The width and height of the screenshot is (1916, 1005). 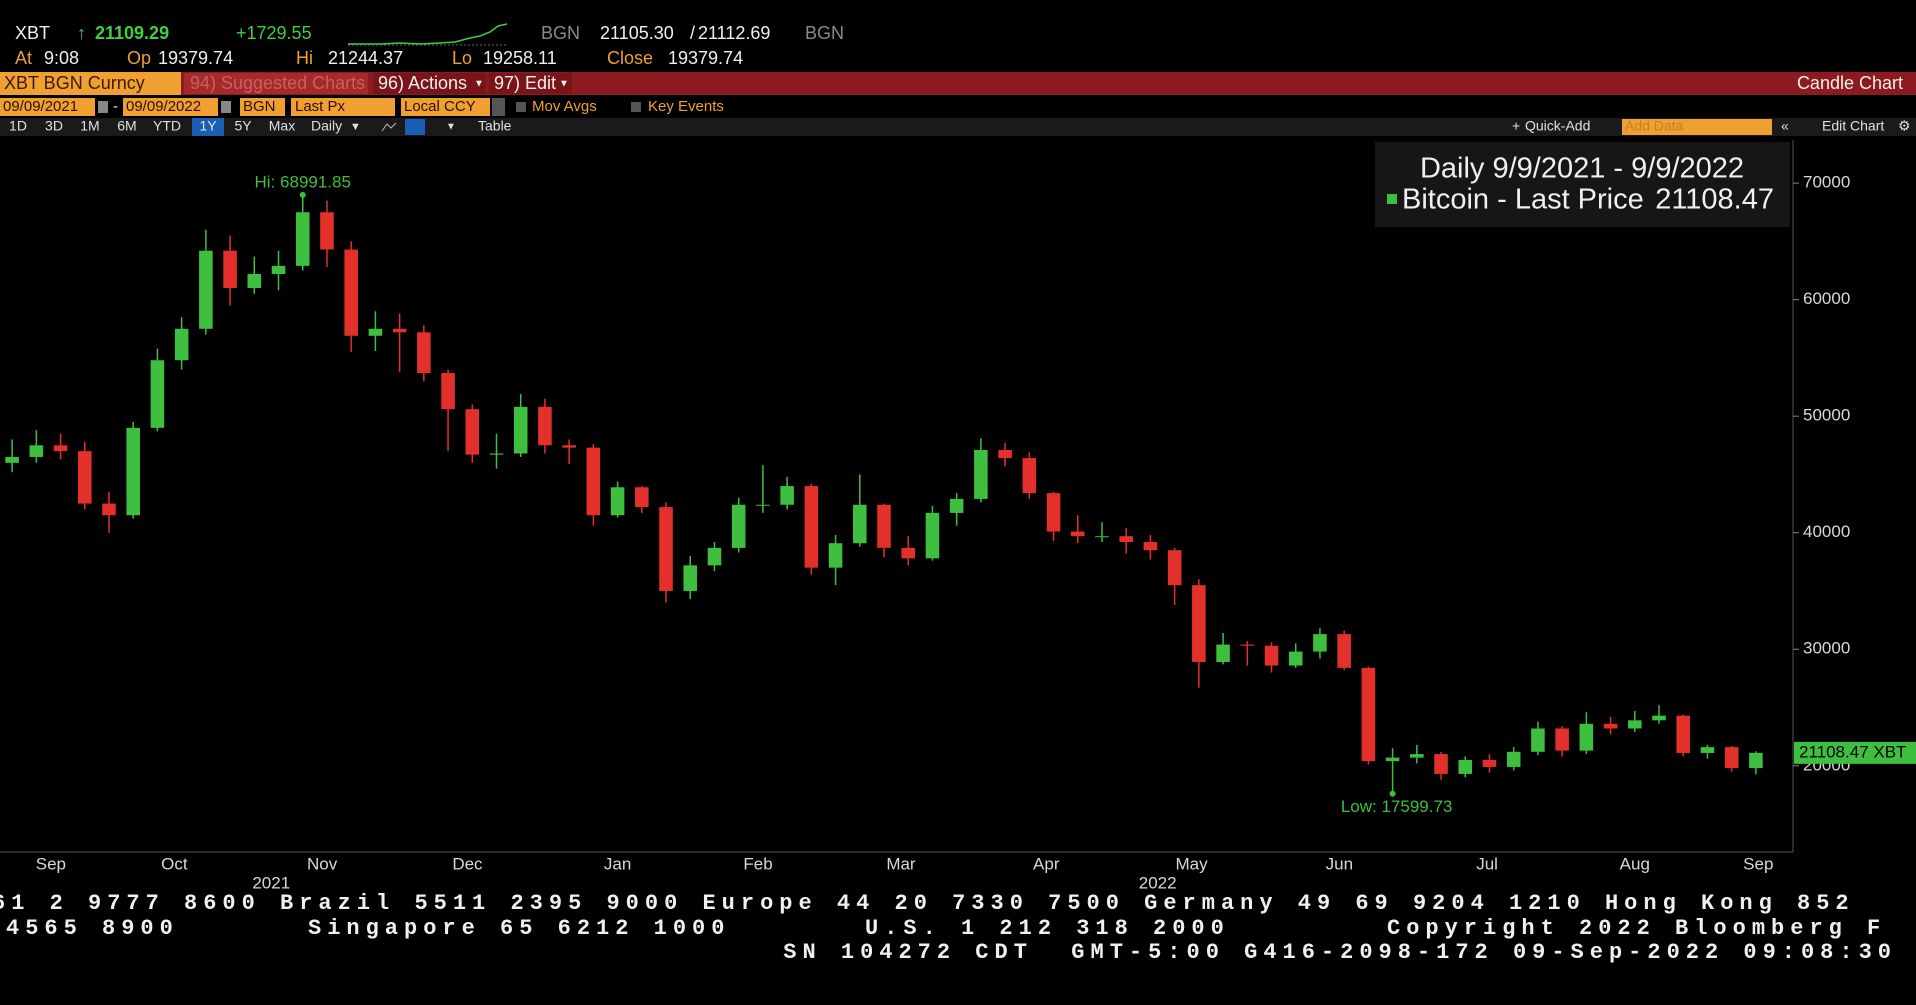 I want to click on x-tick-label: Dec, so click(x=467, y=863).